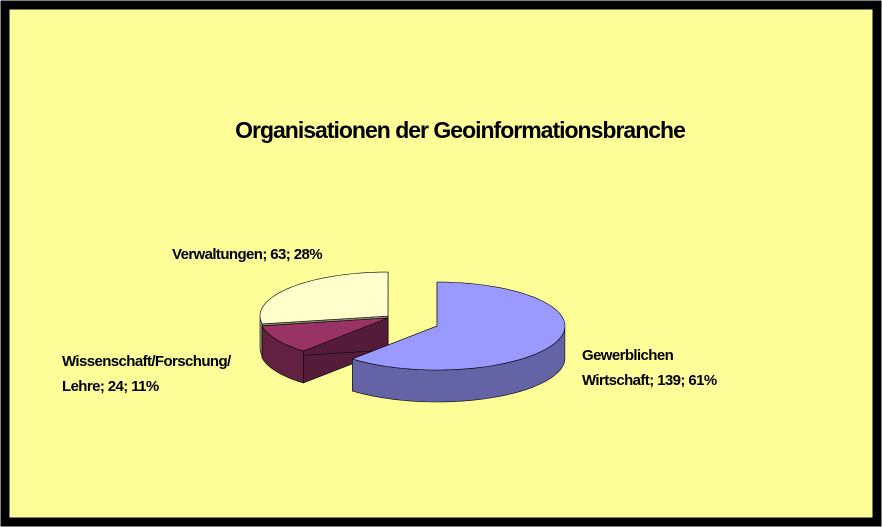  I want to click on pie, so click(412, 337).